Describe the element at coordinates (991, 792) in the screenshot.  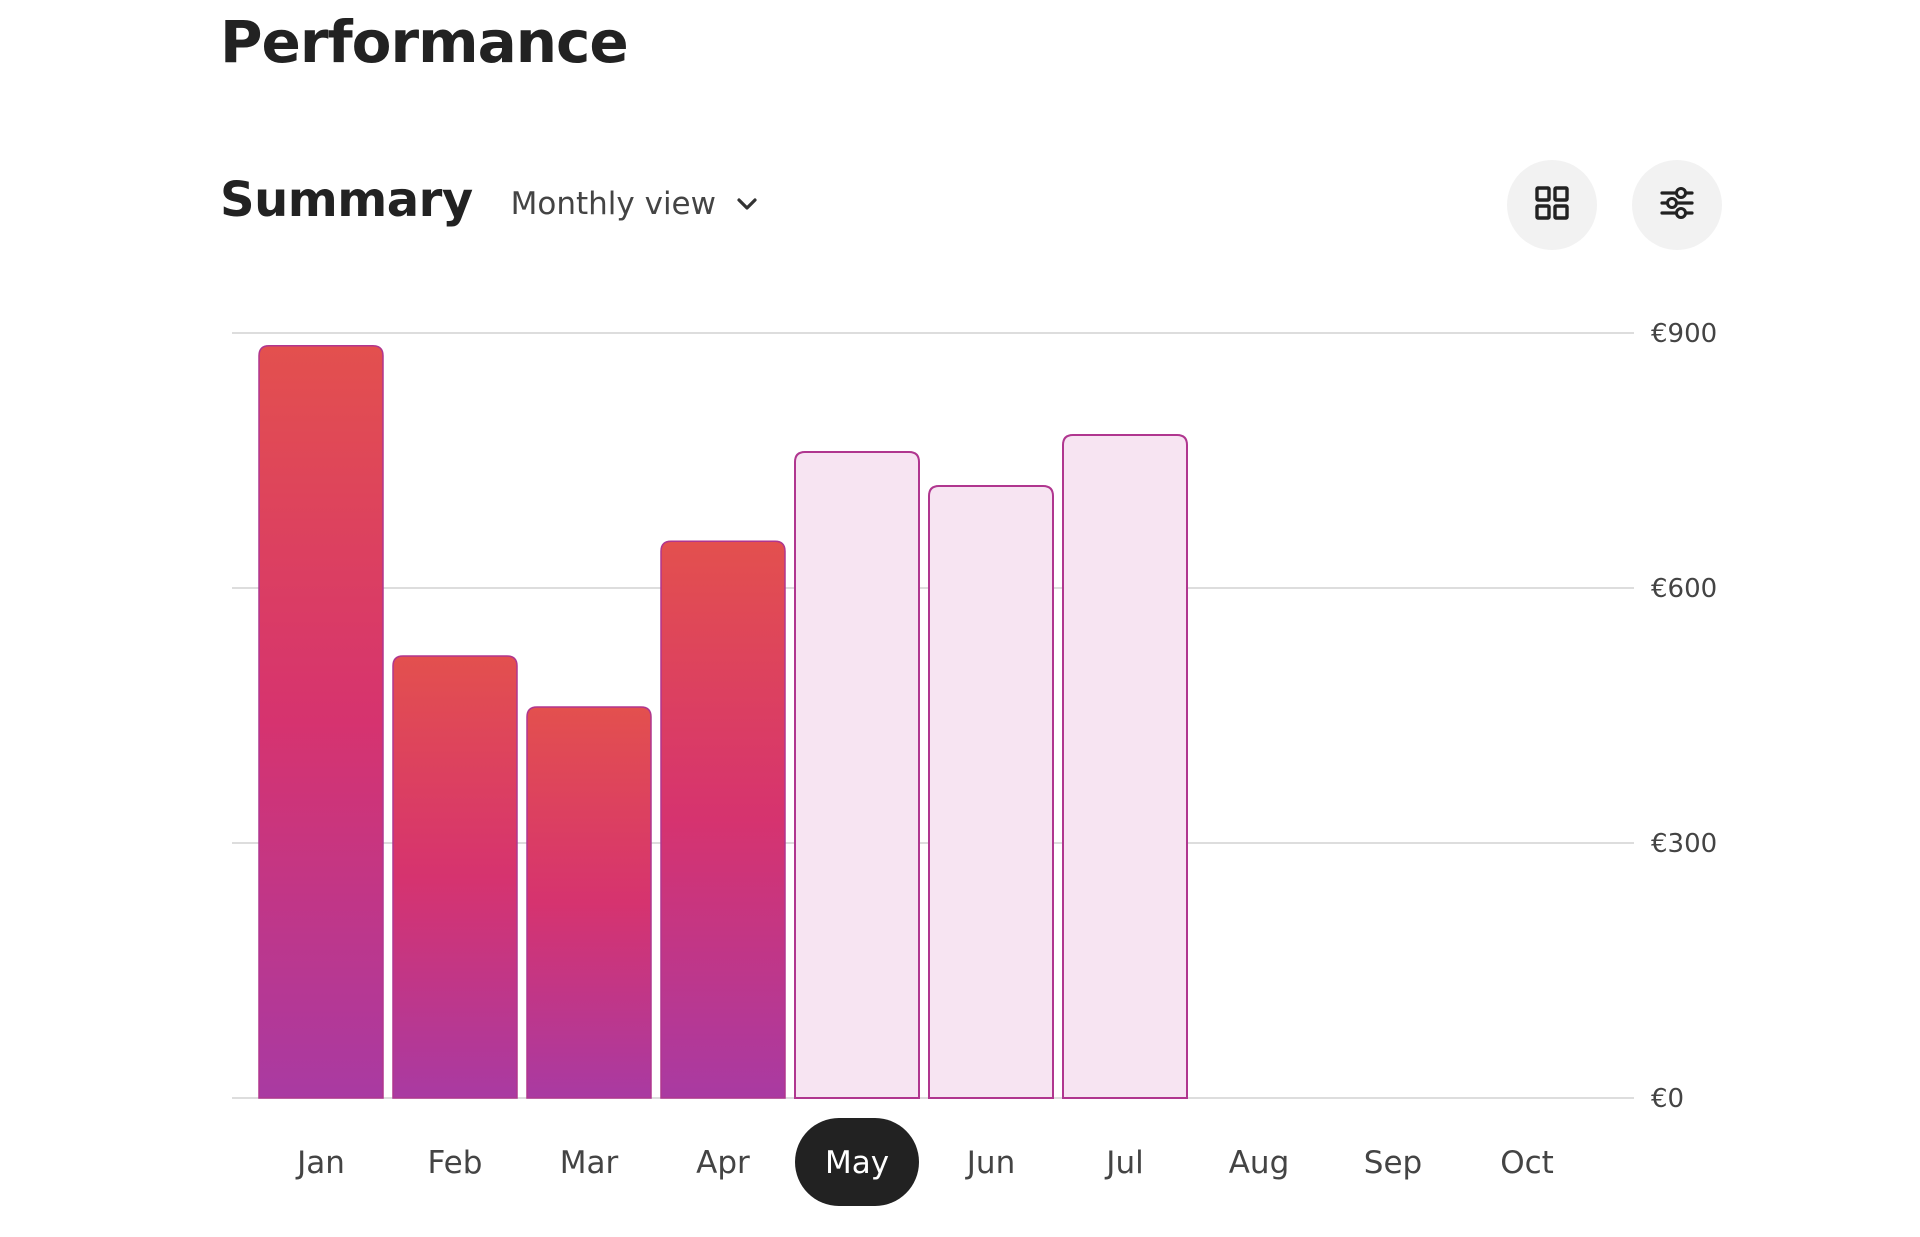
I see `bar-projected-jun` at that location.